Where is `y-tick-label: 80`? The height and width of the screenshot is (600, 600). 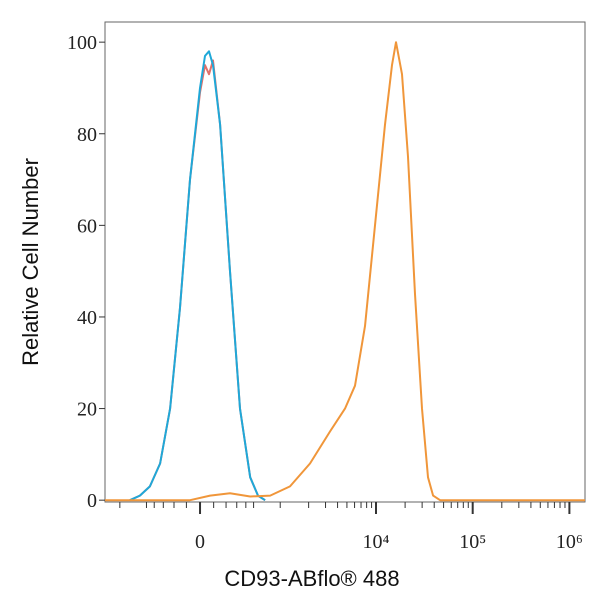
y-tick-label: 80 is located at coordinates (87, 135).